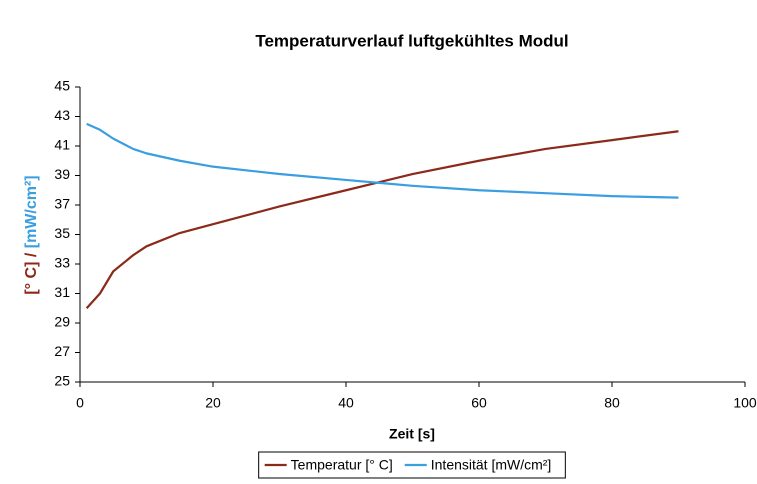 This screenshot has width=757, height=484. Describe the element at coordinates (80, 403) in the screenshot. I see `x-tick-label: 0` at that location.